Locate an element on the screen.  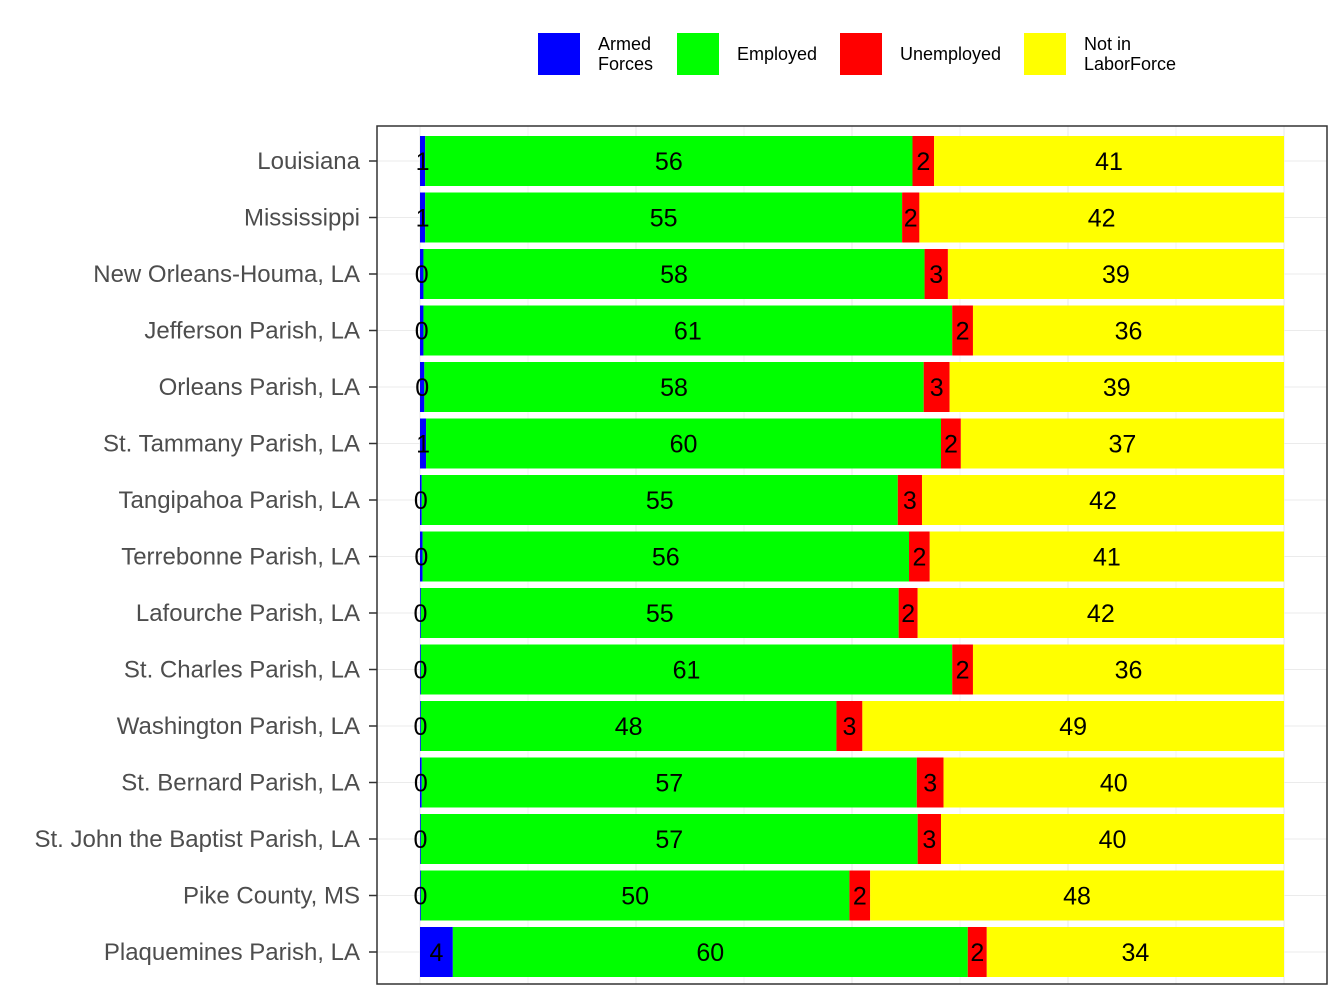
data-label: 50 is located at coordinates (635, 897).